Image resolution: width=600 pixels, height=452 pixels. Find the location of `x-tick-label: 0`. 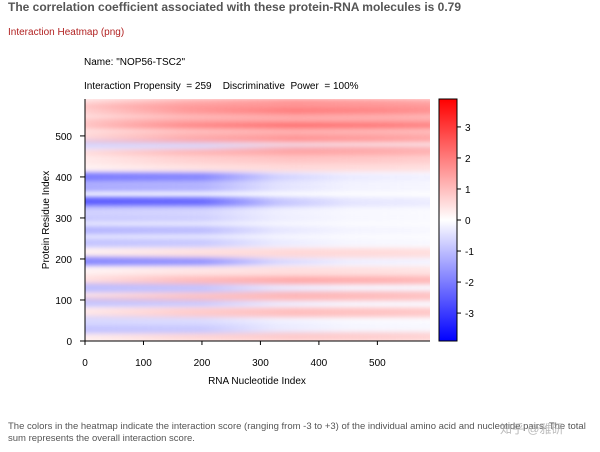

x-tick-label: 0 is located at coordinates (85, 363).